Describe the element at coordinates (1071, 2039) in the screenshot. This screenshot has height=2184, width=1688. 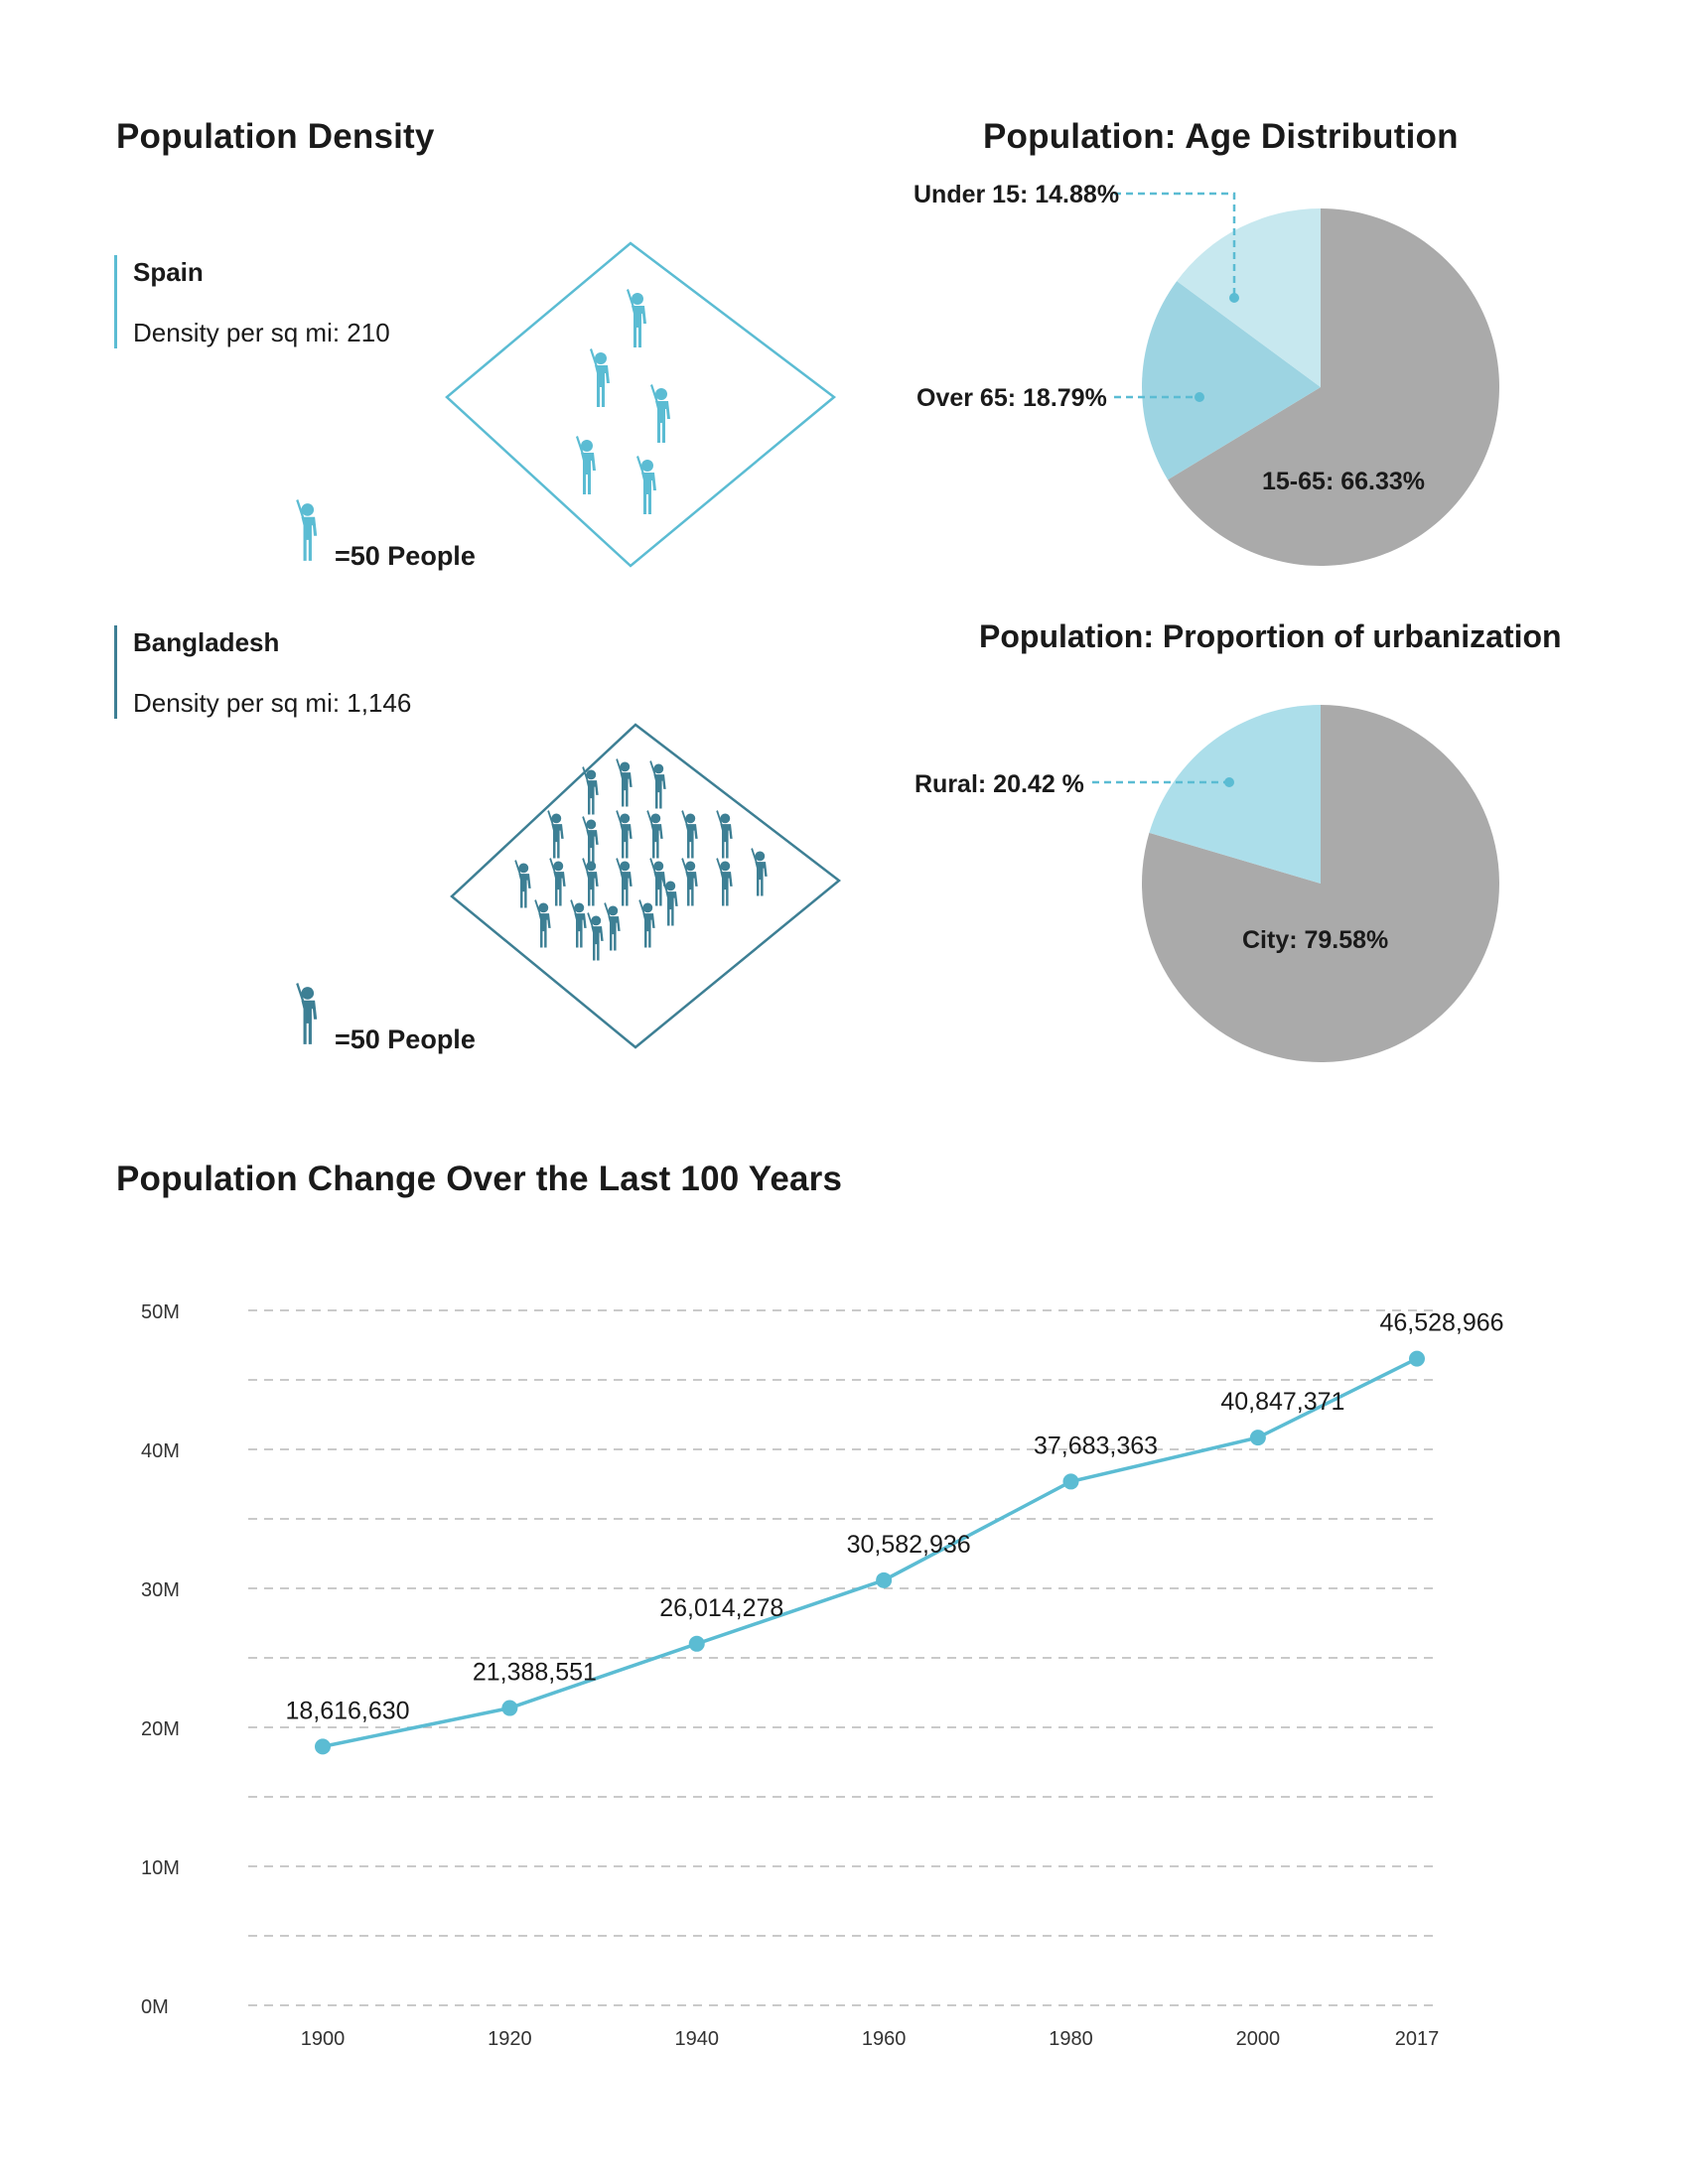
I see `x-tick-label: 1980` at that location.